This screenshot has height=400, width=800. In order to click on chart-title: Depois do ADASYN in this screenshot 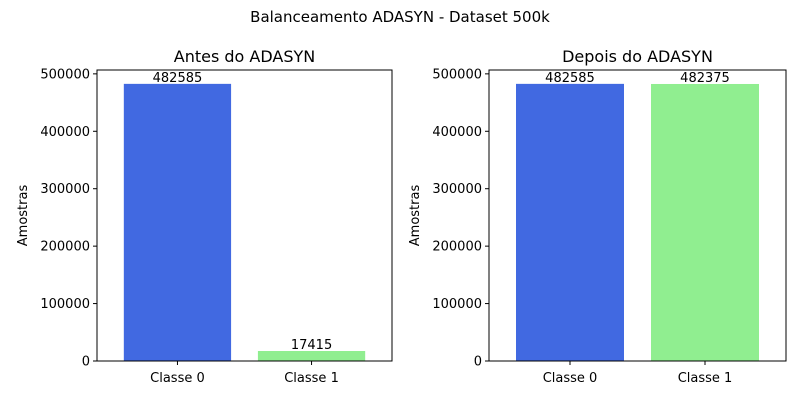, I will do `click(637, 56)`.